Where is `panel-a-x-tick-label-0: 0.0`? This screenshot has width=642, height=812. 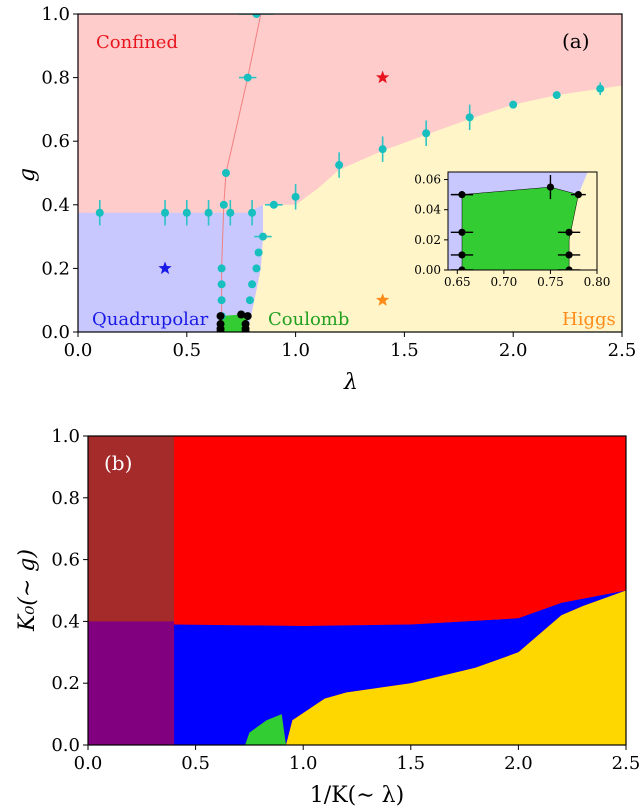
panel-a-x-tick-label-0: 0.0 is located at coordinates (78, 350).